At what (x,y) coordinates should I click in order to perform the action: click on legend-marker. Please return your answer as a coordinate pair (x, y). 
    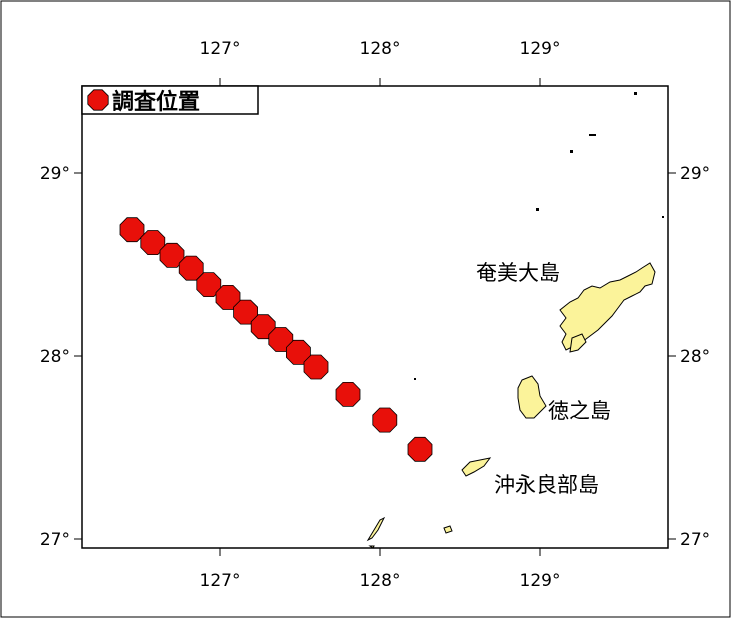
    Looking at the image, I should click on (98, 100).